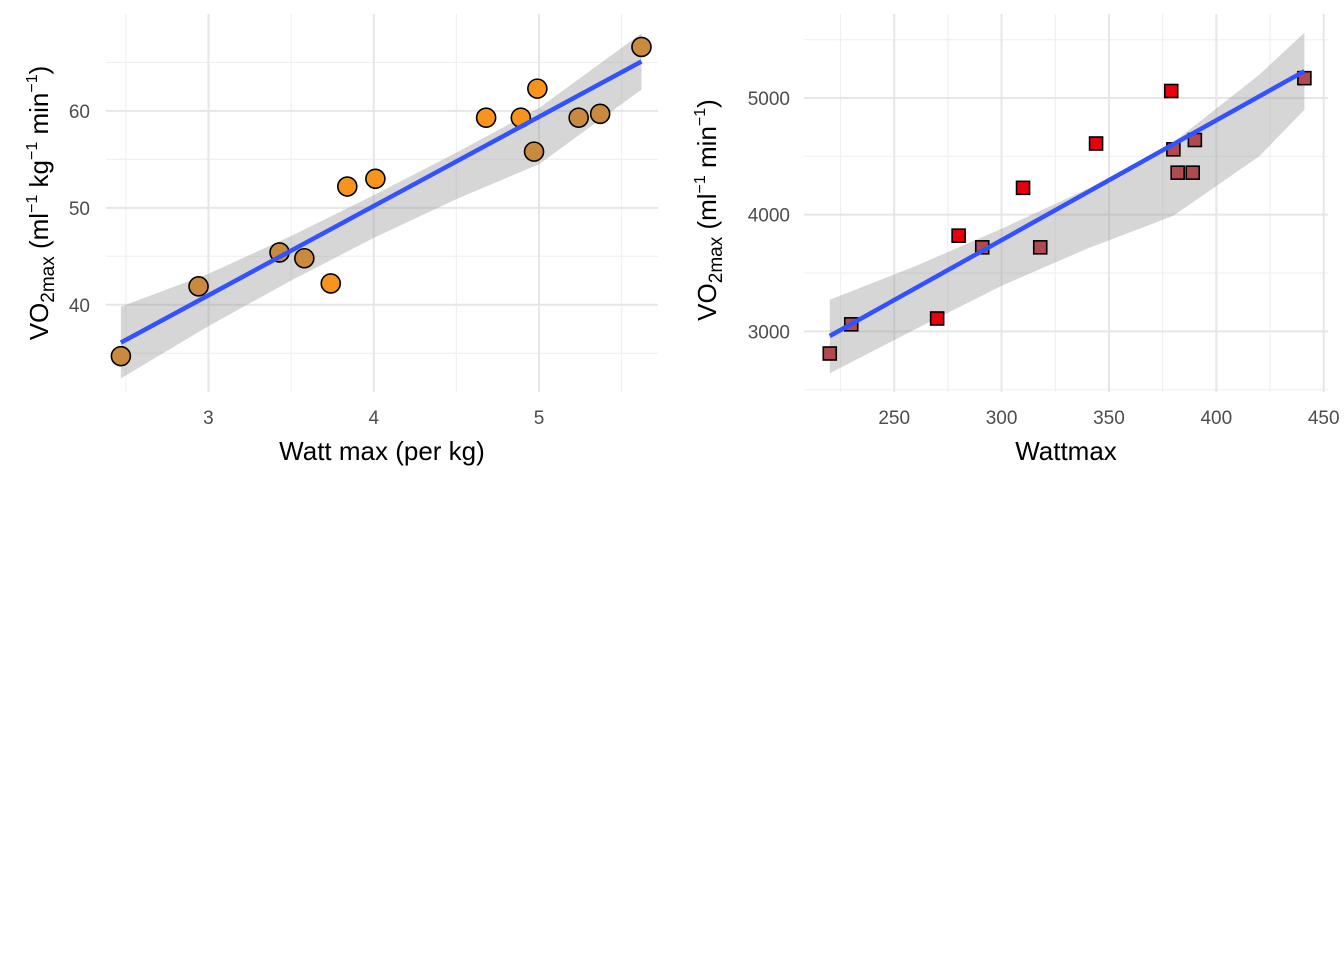  Describe the element at coordinates (382, 451) in the screenshot. I see `chart-0-x-axis-title: Watt max (per kg)` at that location.